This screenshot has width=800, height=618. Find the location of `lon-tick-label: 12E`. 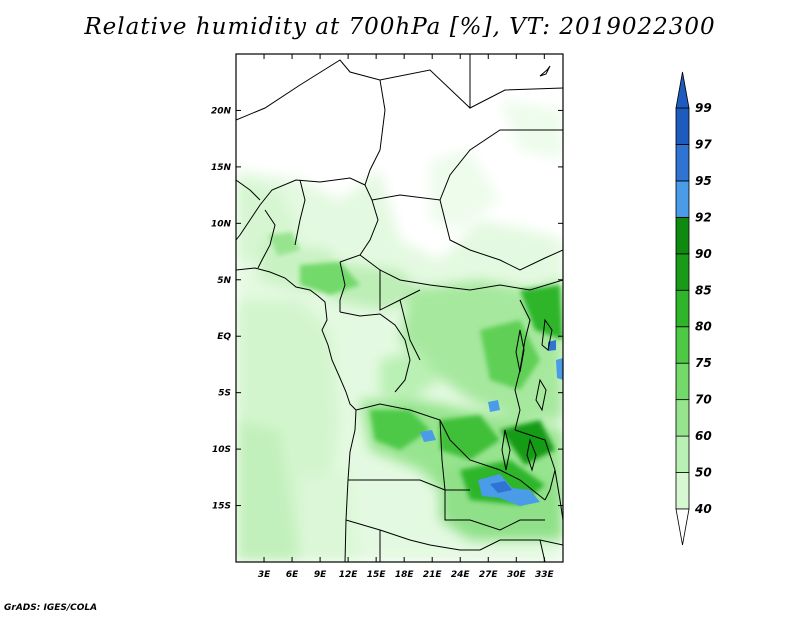

lon-tick-label: 12E is located at coordinates (349, 575).